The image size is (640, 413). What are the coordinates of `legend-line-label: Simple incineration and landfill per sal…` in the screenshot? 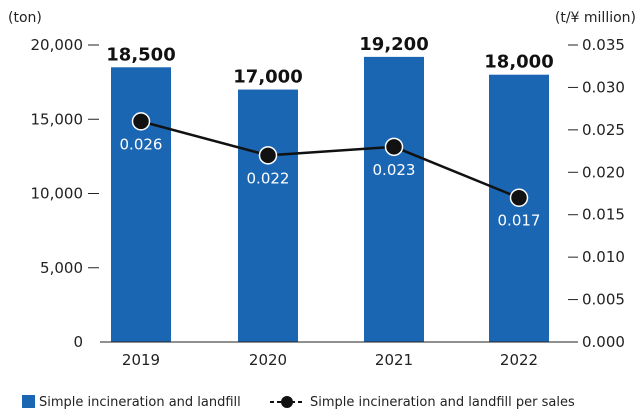 It's located at (442, 402).